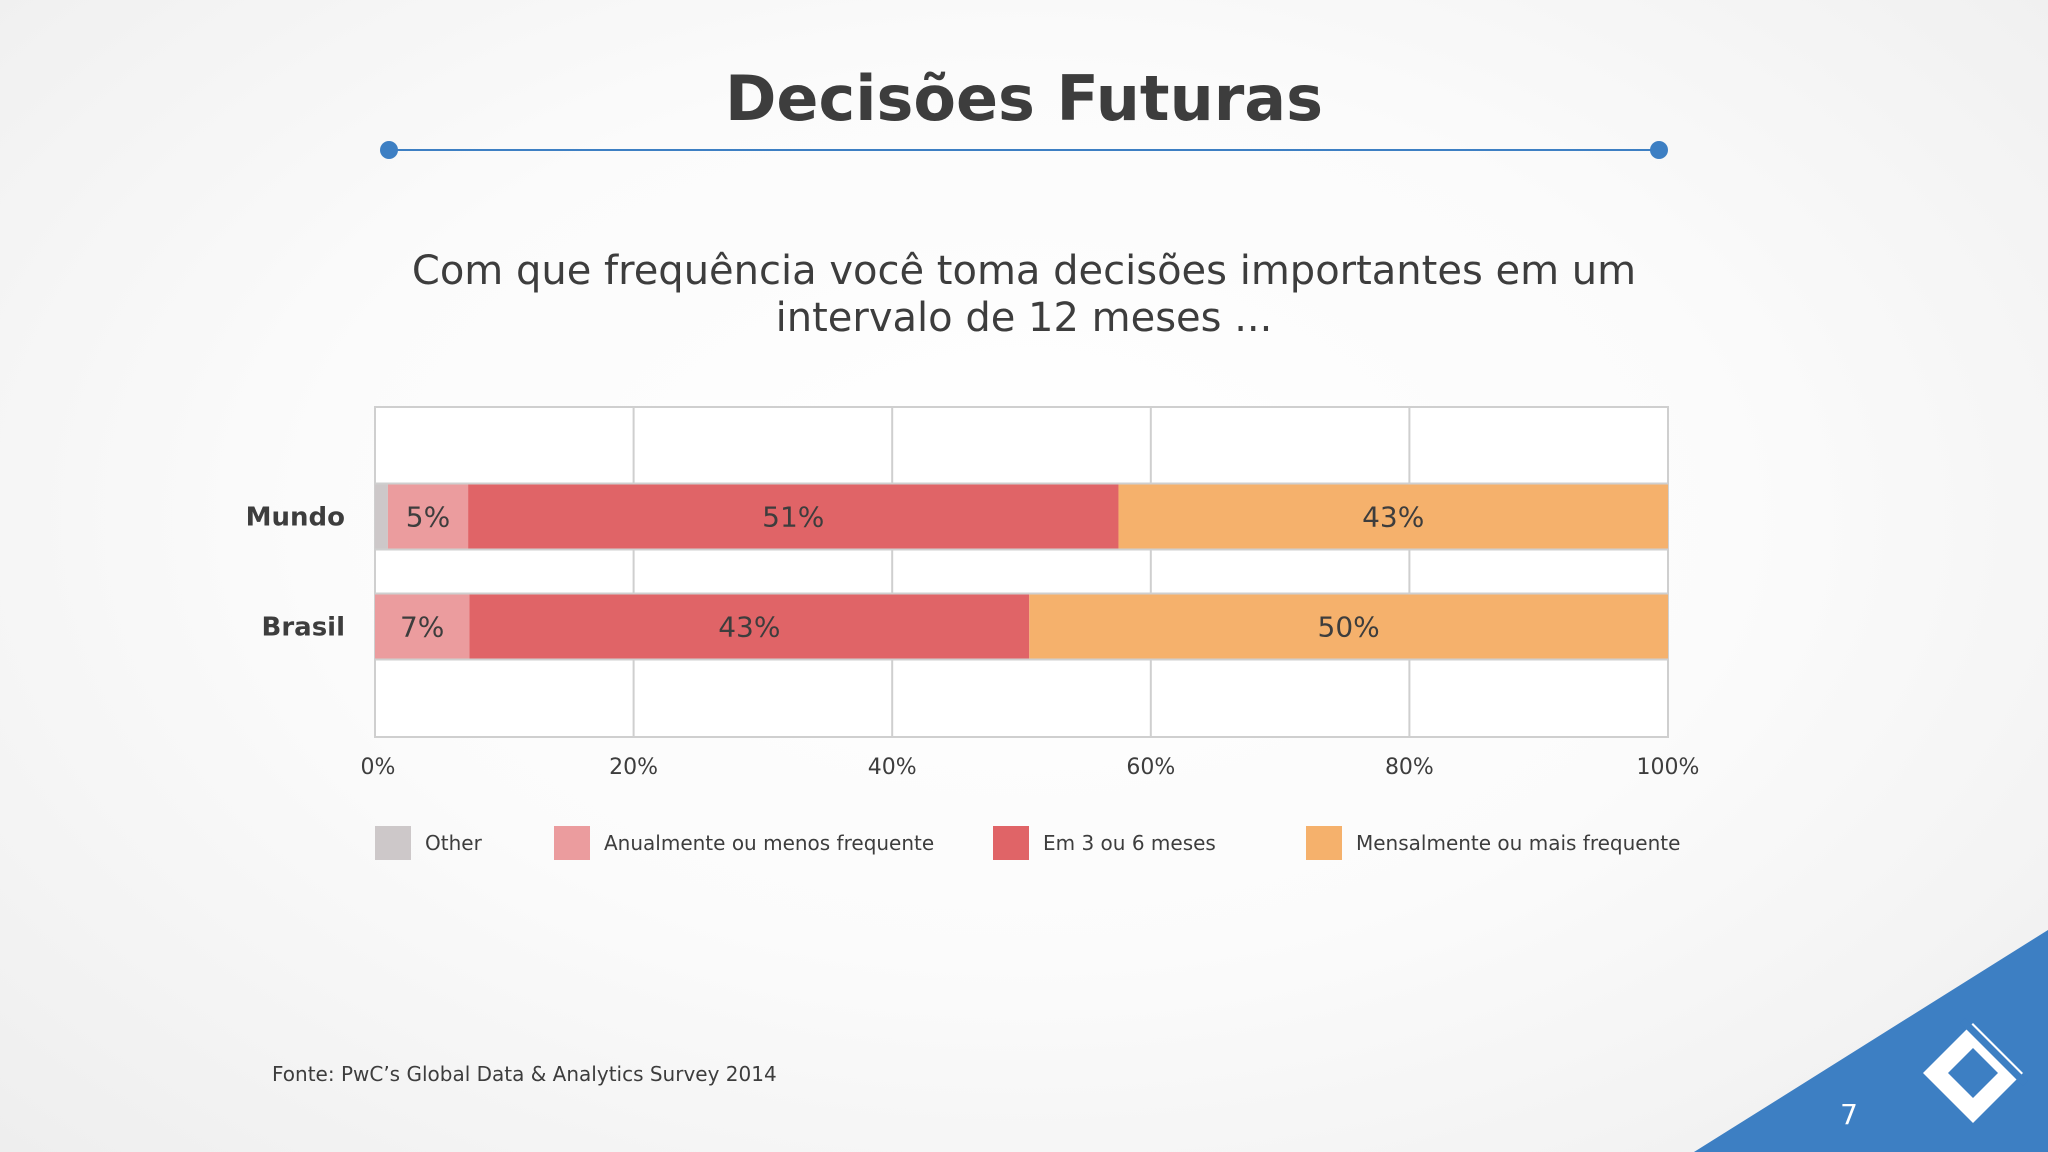 Image resolution: width=2048 pixels, height=1152 pixels. What do you see at coordinates (1024, 150) in the screenshot?
I see `title-divider` at bounding box center [1024, 150].